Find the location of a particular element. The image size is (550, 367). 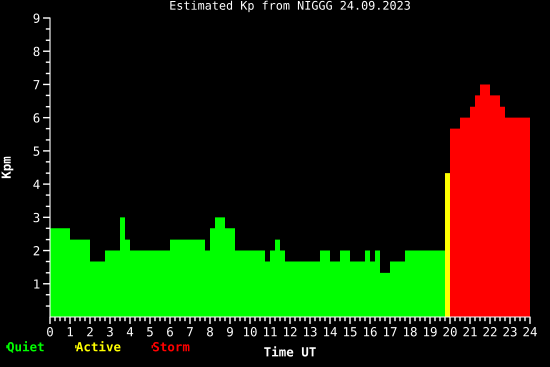

x-tick-label: 11 is located at coordinates (270, 331).